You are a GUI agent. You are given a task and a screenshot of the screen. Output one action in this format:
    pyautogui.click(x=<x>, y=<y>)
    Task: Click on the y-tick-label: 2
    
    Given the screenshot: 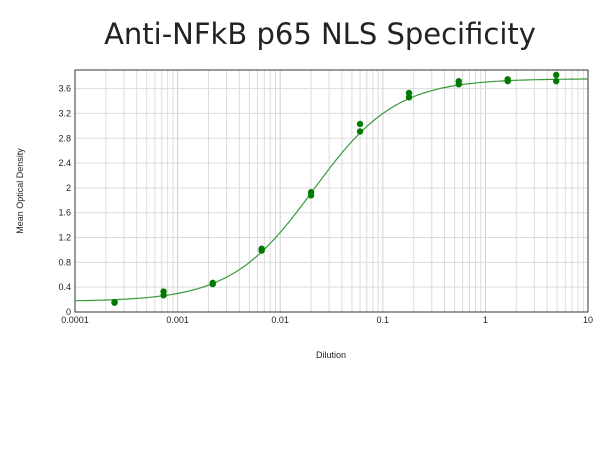 What is the action you would take?
    pyautogui.click(x=68, y=188)
    